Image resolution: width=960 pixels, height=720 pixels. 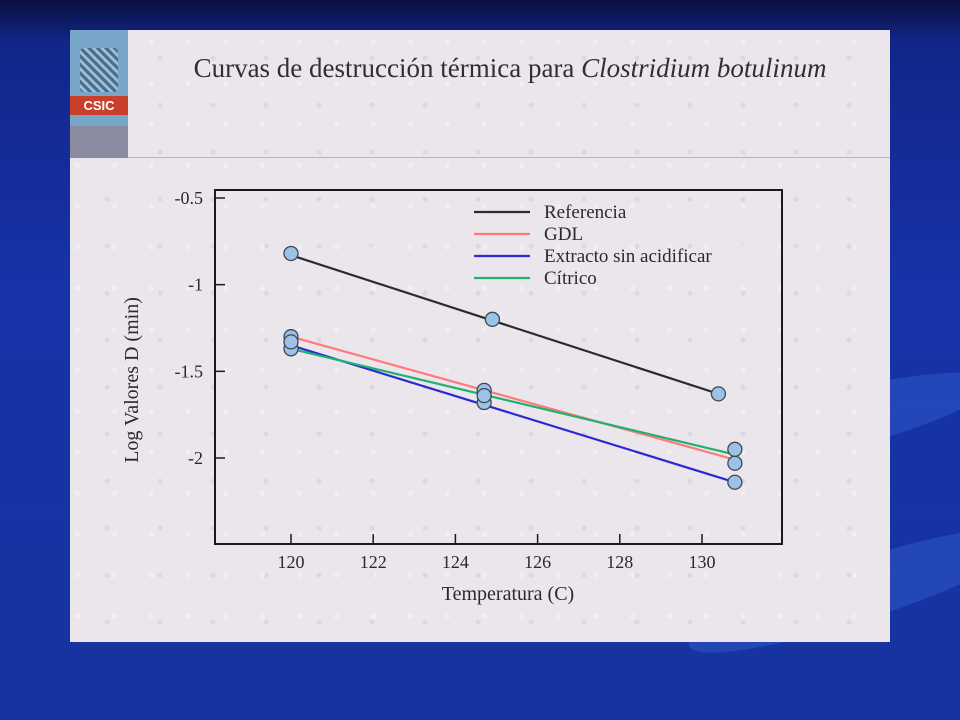 What do you see at coordinates (189, 371) in the screenshot?
I see `y-tick-label: -1.5` at bounding box center [189, 371].